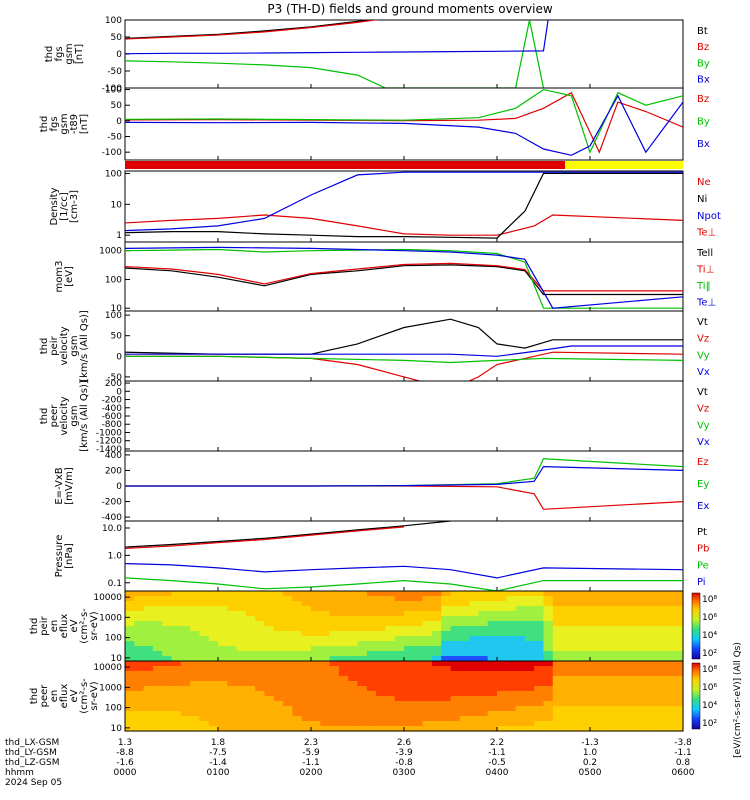  Describe the element at coordinates (404, 472) in the screenshot. I see `series-line-Ey` at that location.